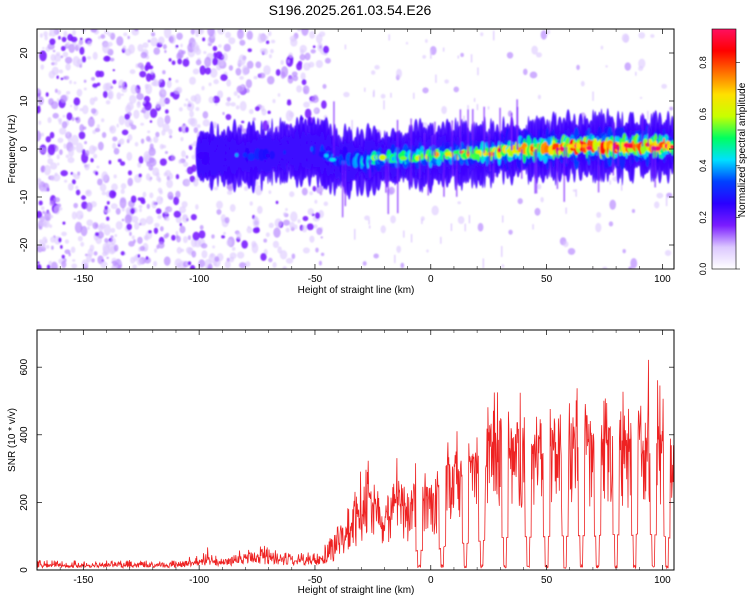  What do you see at coordinates (742, 149) in the screenshot?
I see `colorbar-label: Normalized spectral amplitude` at bounding box center [742, 149].